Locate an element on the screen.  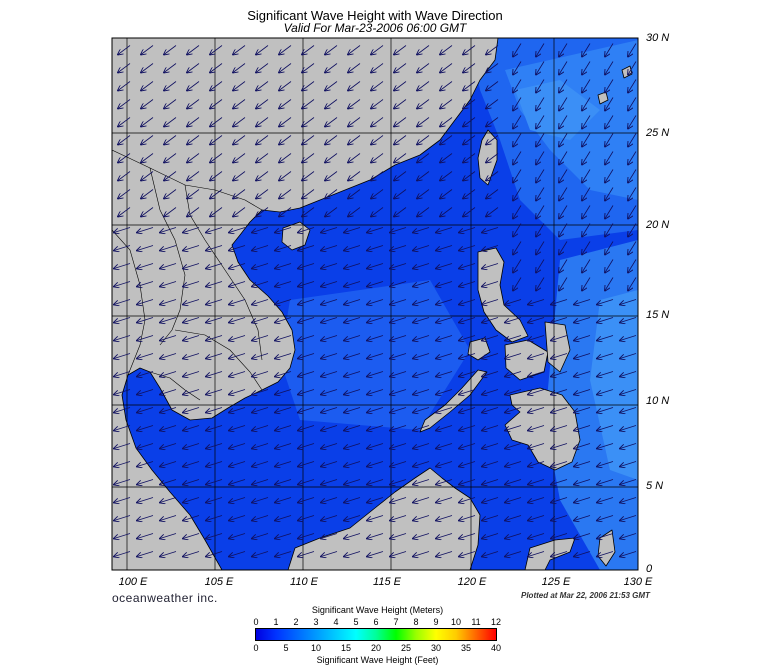
legend-feet-tick: 30 is located at coordinates (436, 648).